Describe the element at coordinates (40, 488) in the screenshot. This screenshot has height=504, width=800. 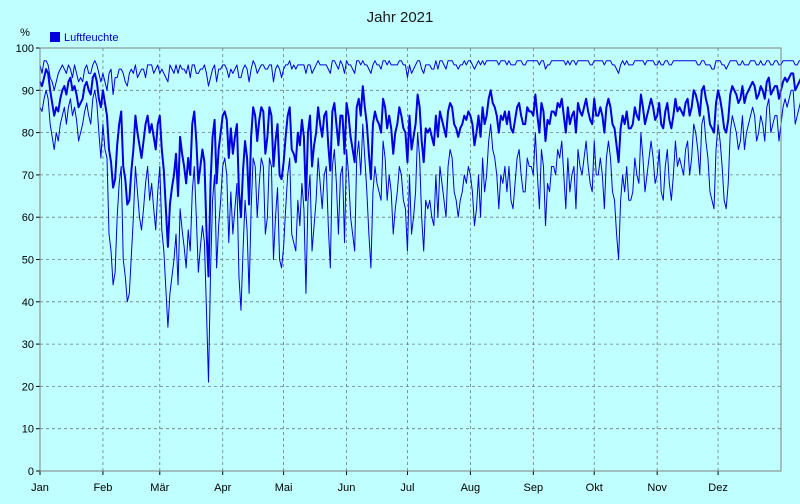
I see `x-tick-label: Jan` at that location.